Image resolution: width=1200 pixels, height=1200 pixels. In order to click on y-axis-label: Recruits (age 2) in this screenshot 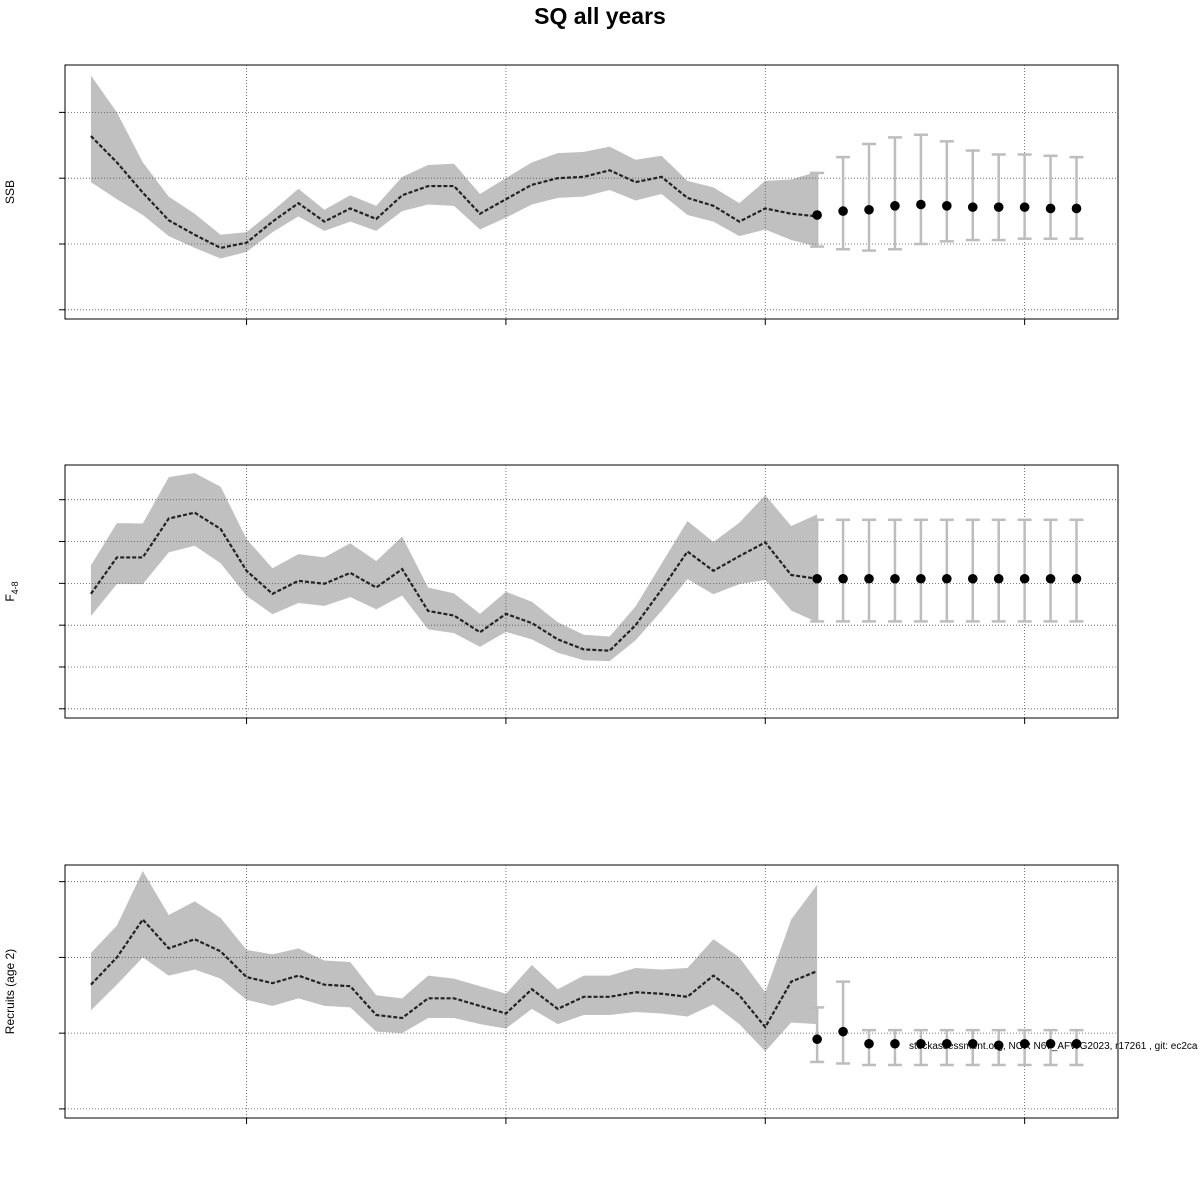, I will do `click(10, 991)`.